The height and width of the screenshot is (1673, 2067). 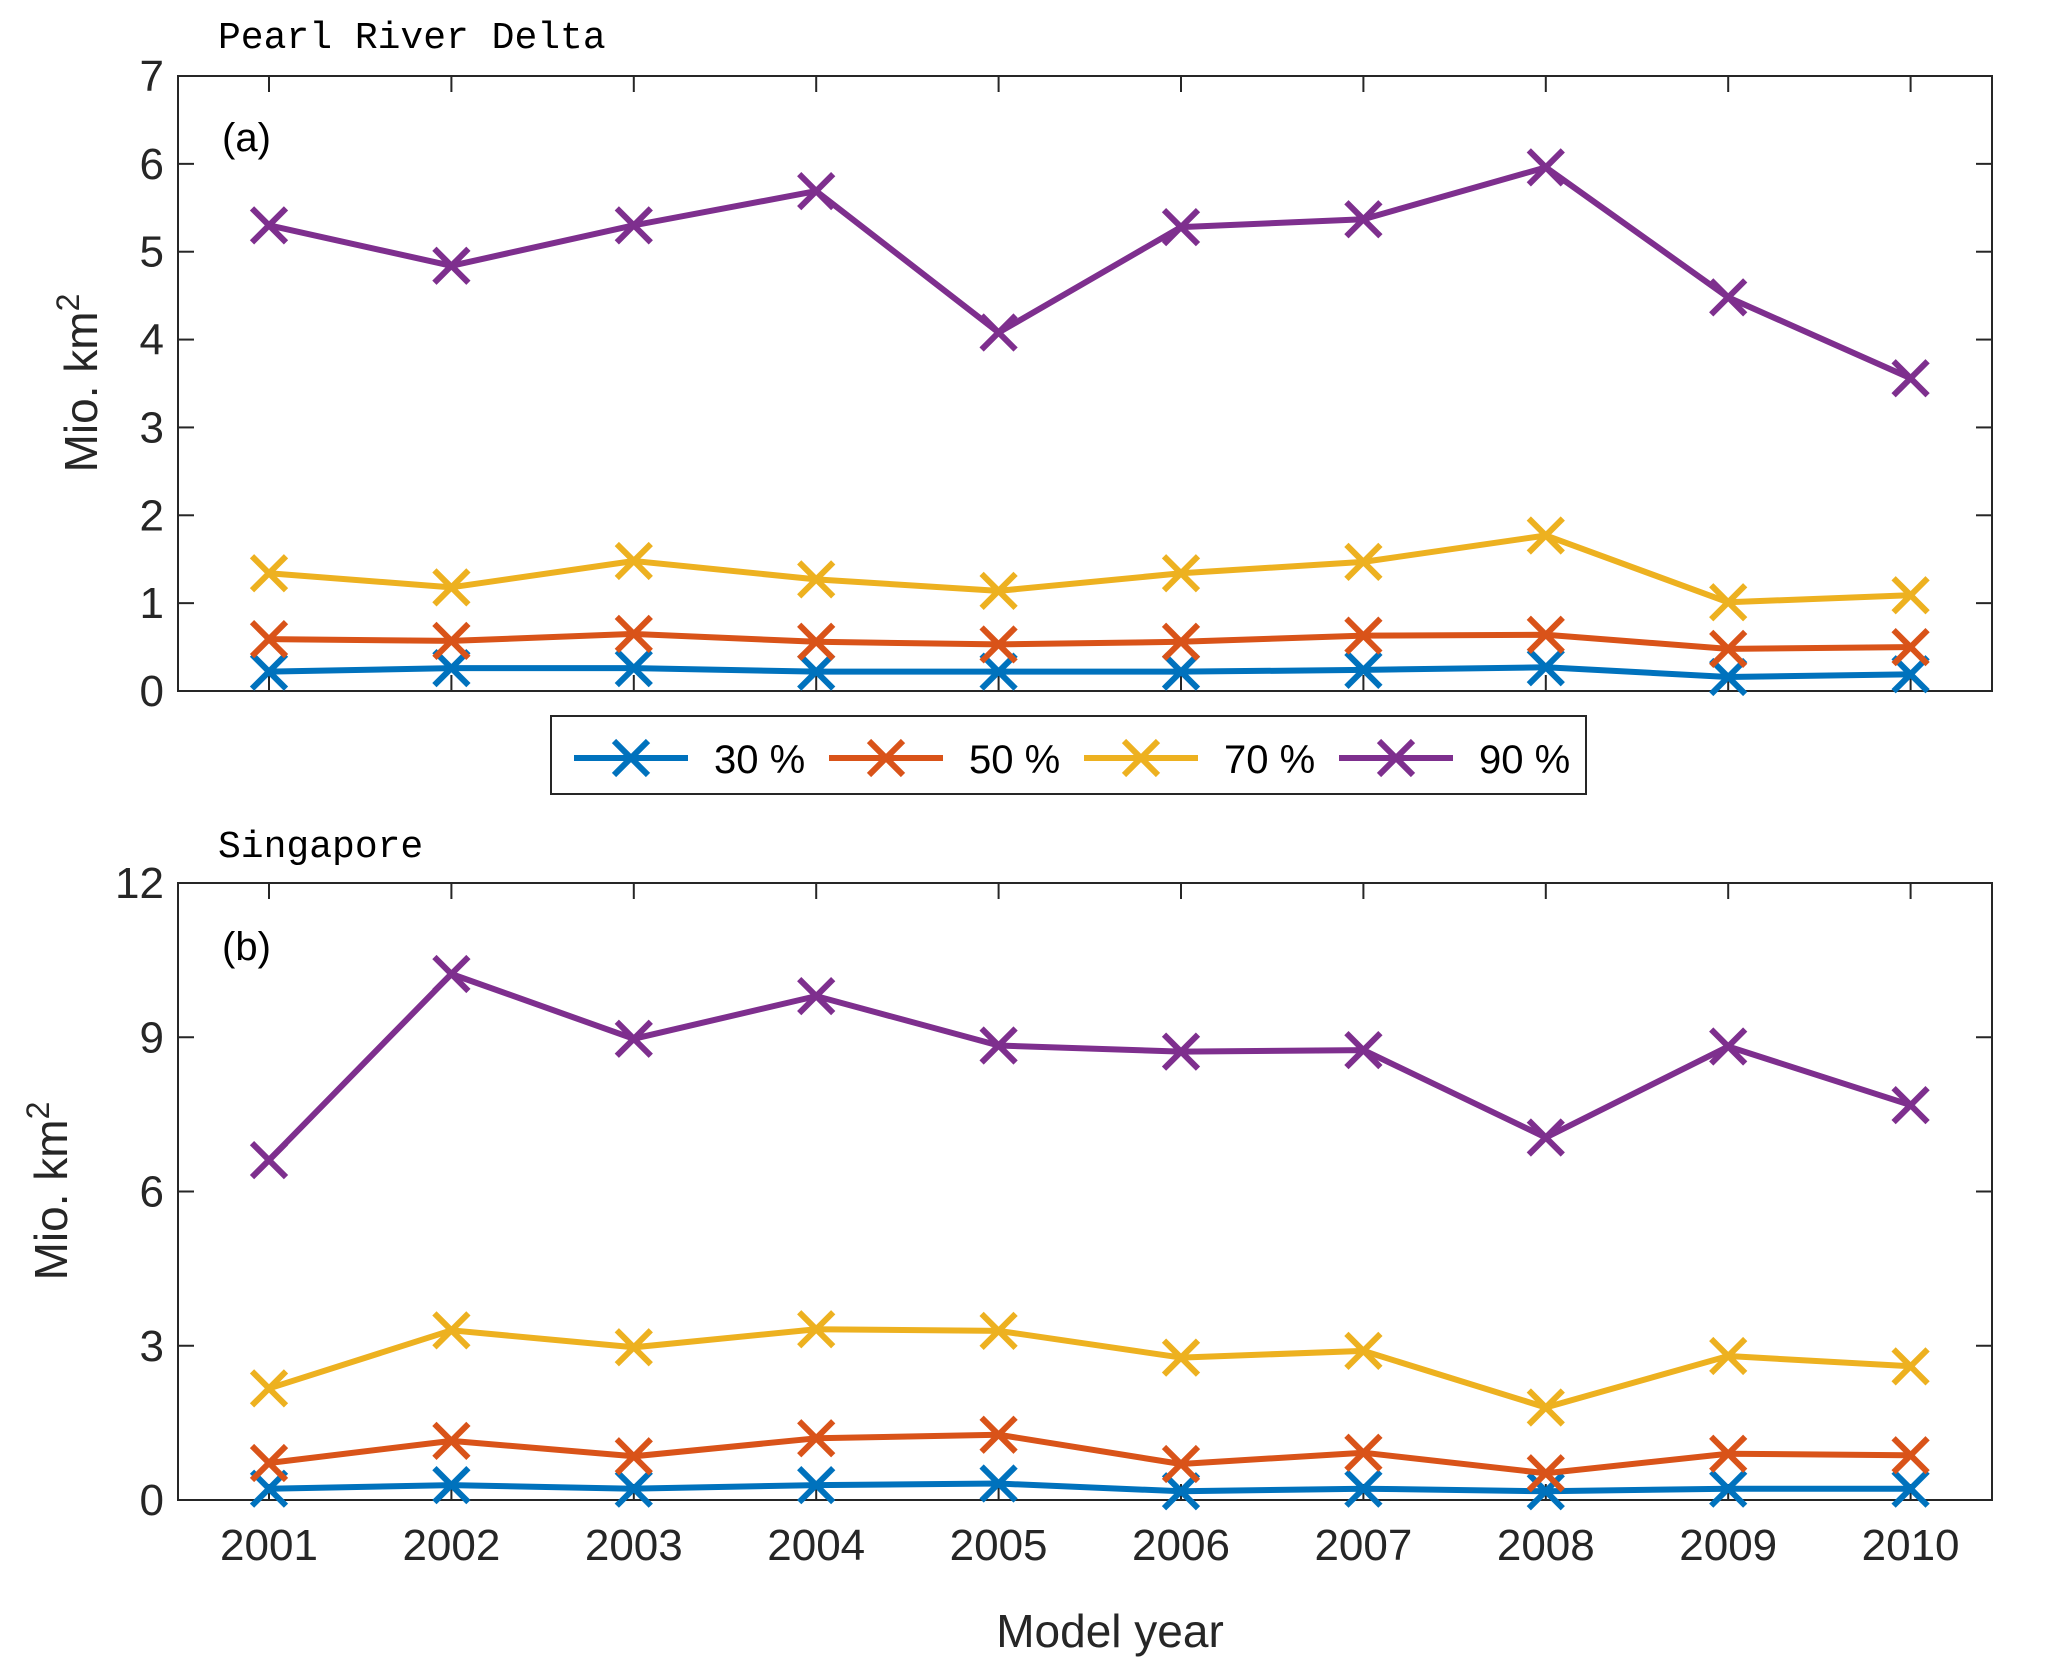 I want to click on y-tick-label: 3, so click(x=152, y=1346).